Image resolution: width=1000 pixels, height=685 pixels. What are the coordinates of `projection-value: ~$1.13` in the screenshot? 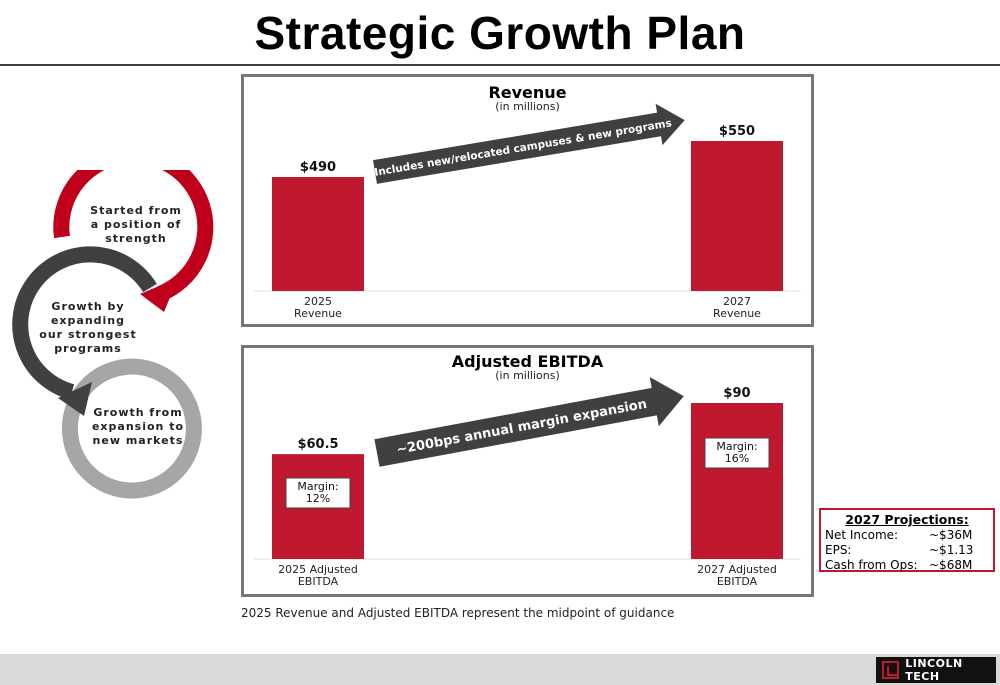 It's located at (951, 550).